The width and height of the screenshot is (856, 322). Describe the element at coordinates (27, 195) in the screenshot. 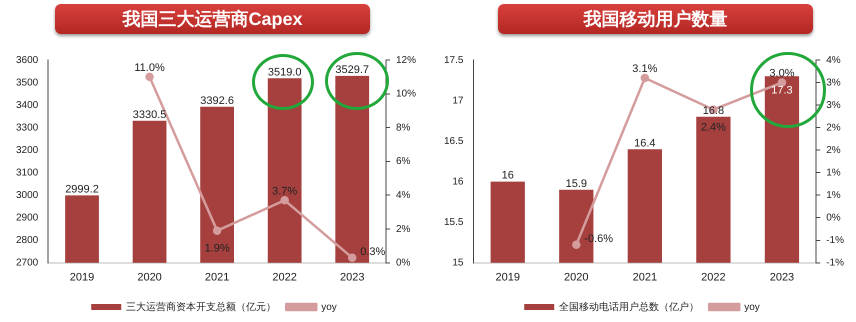

I see `y-tick-label: 3000` at that location.